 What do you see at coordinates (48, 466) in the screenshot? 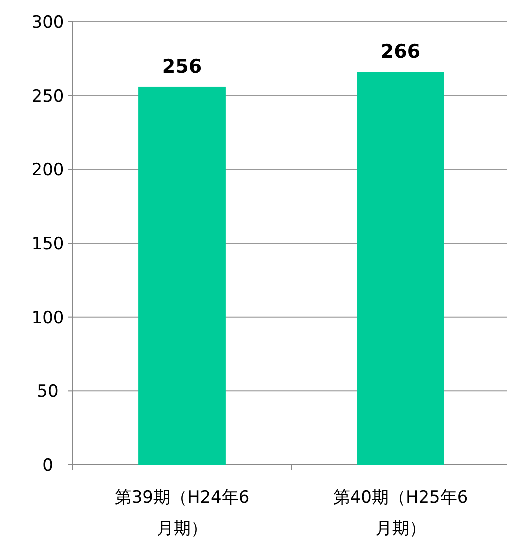
I see `y-tick-label: 0` at bounding box center [48, 466].